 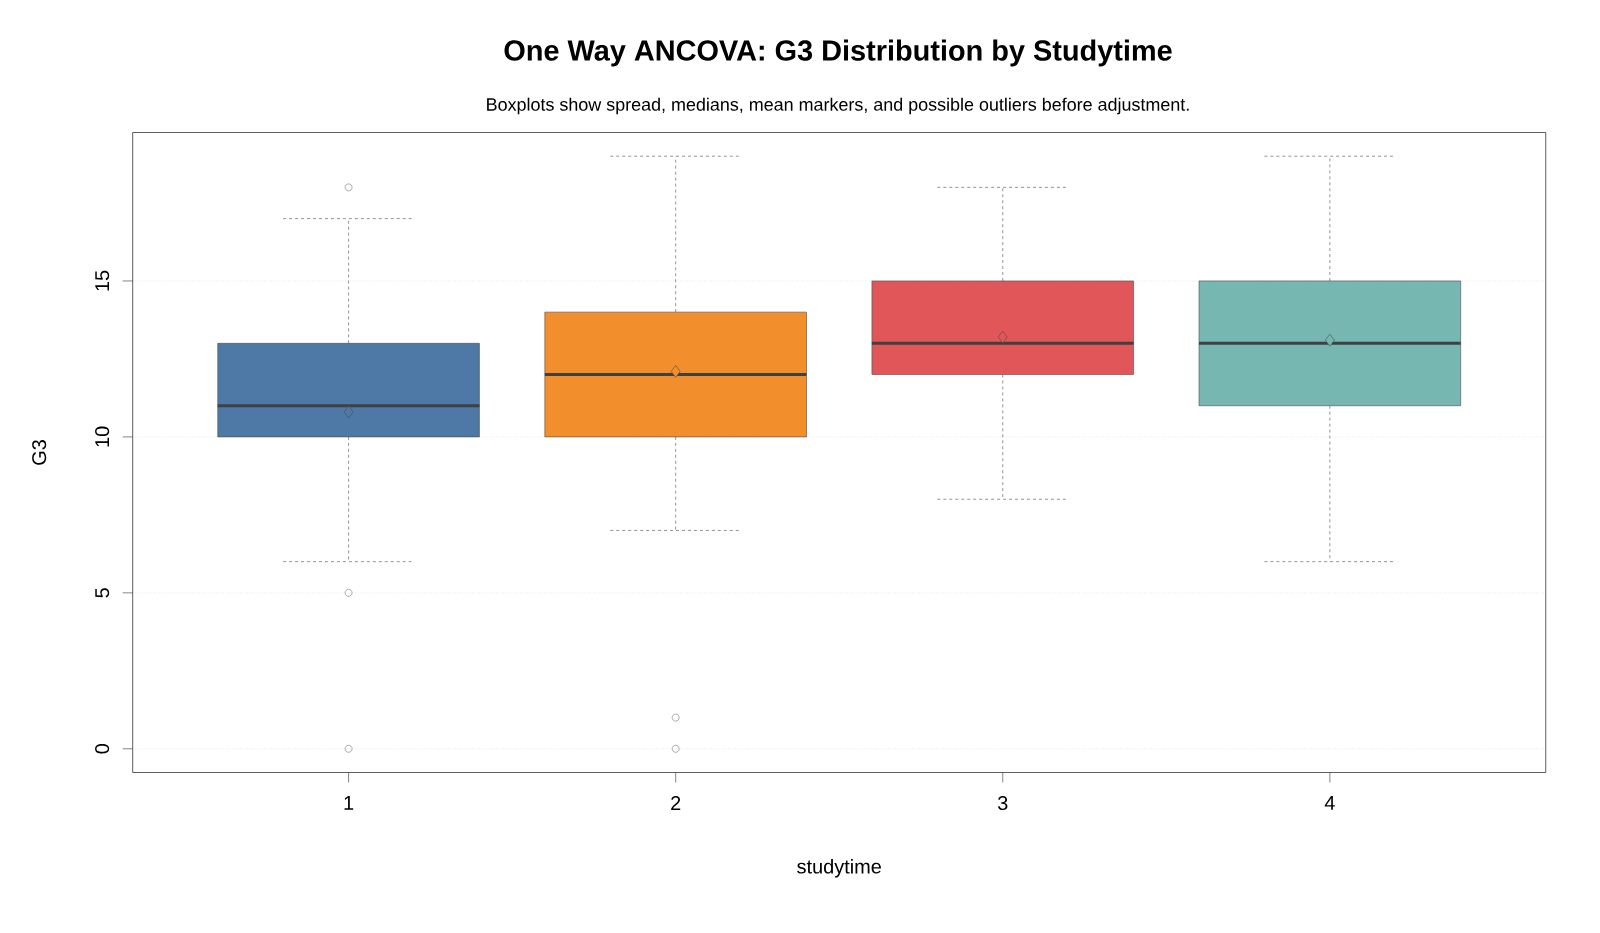 I want to click on y-axis-title: G3, so click(x=39, y=452).